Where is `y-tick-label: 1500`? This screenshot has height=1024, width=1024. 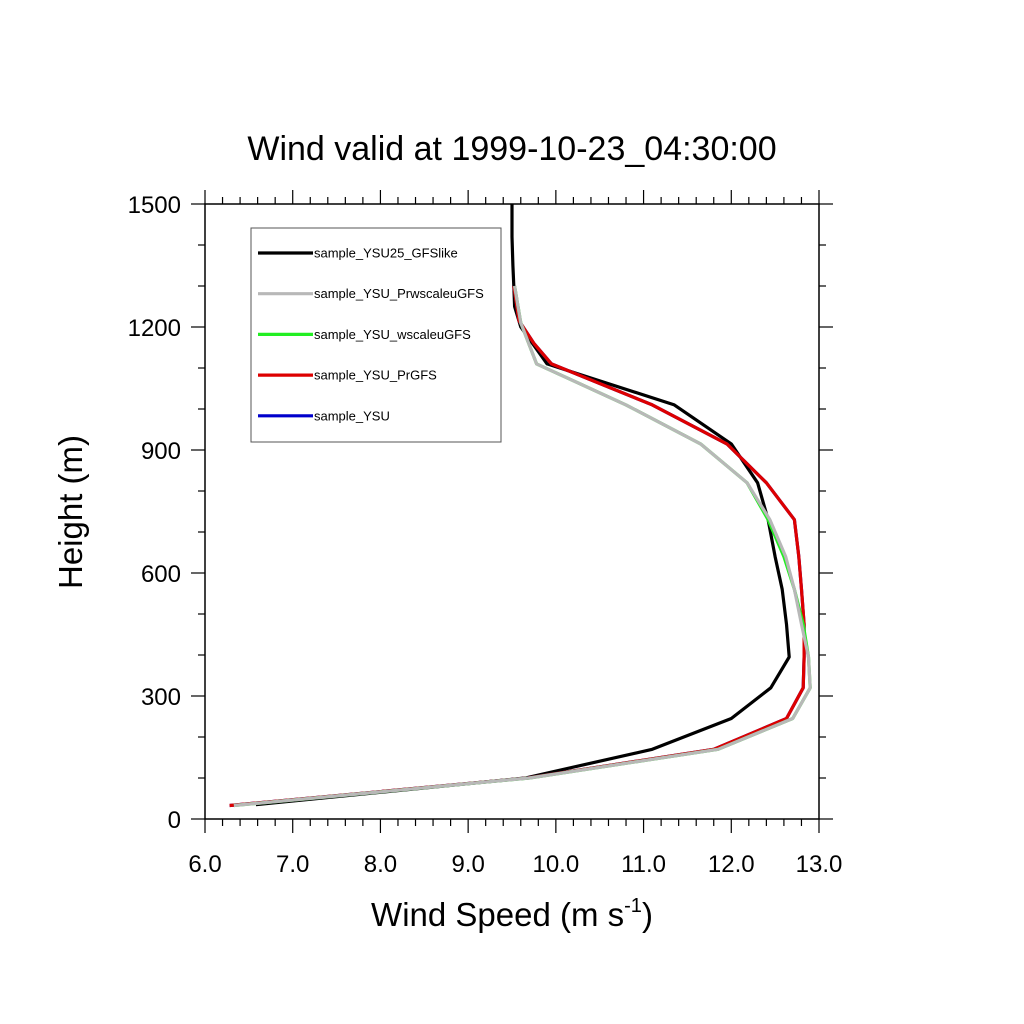 y-tick-label: 1500 is located at coordinates (154, 205).